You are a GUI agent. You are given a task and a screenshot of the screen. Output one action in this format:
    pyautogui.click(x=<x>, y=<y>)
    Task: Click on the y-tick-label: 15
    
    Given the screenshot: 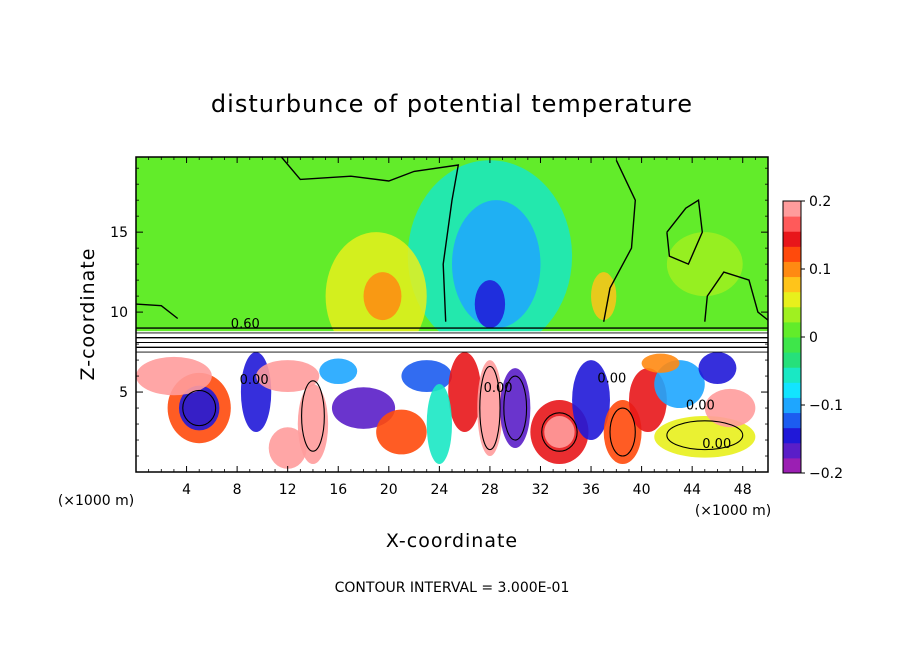 What is the action you would take?
    pyautogui.click(x=119, y=233)
    